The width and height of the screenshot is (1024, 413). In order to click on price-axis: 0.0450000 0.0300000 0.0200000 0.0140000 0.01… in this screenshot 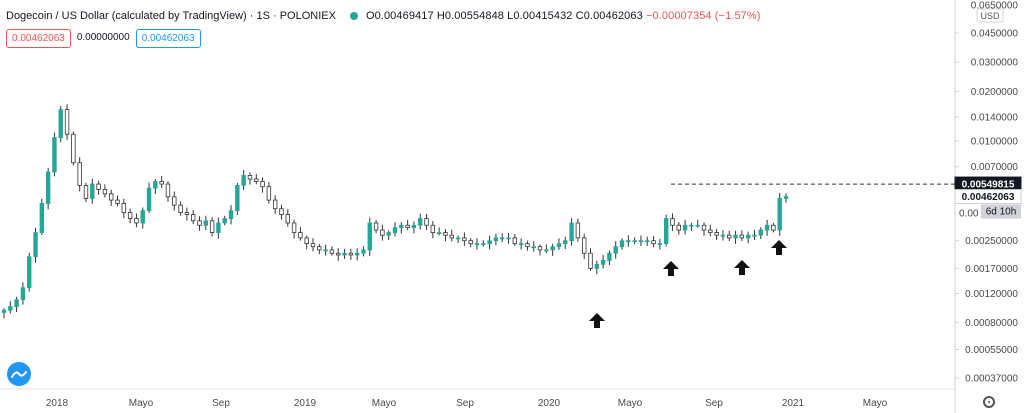, I will do `click(988, 193)`.